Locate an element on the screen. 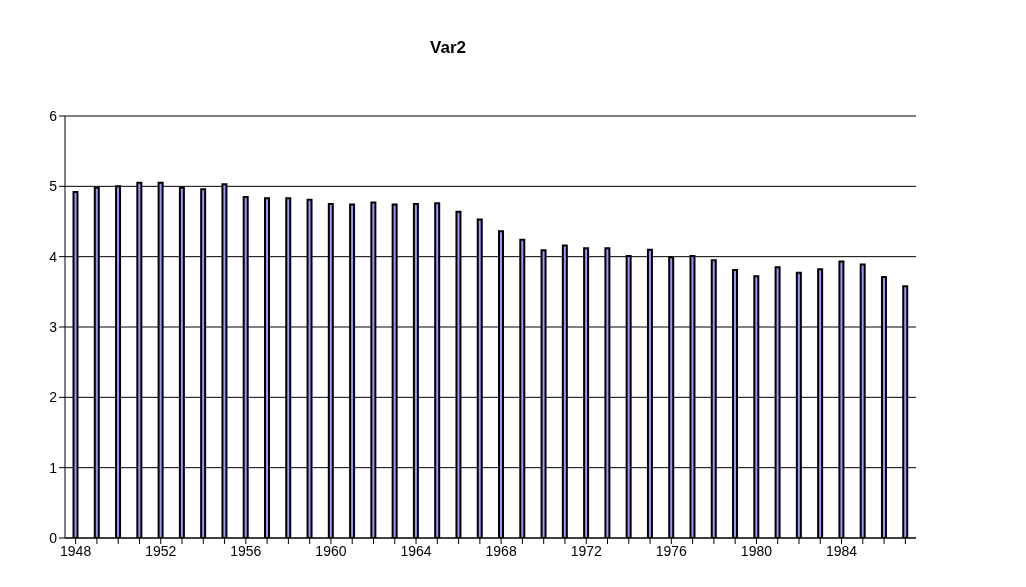 This screenshot has height=587, width=1026. x-tick-label: 1976 is located at coordinates (671, 550).